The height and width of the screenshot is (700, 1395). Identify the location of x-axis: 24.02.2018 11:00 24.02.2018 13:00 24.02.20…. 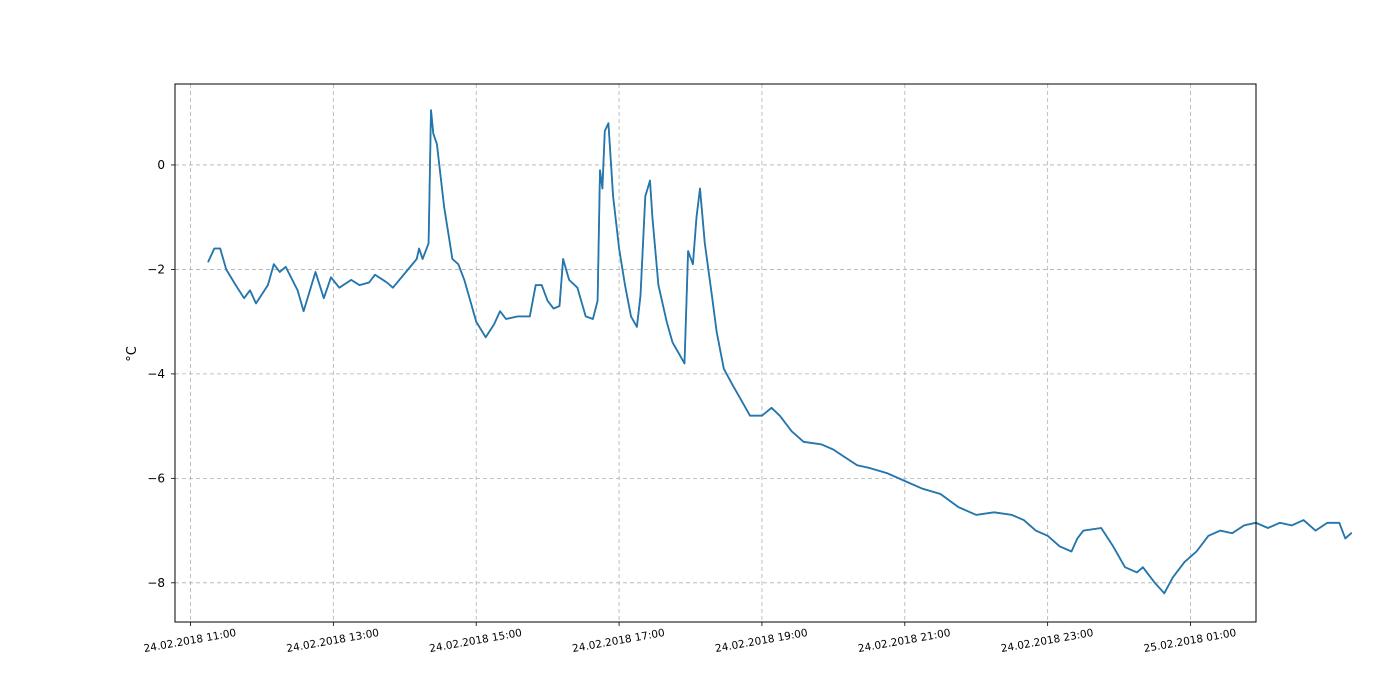
(690, 638).